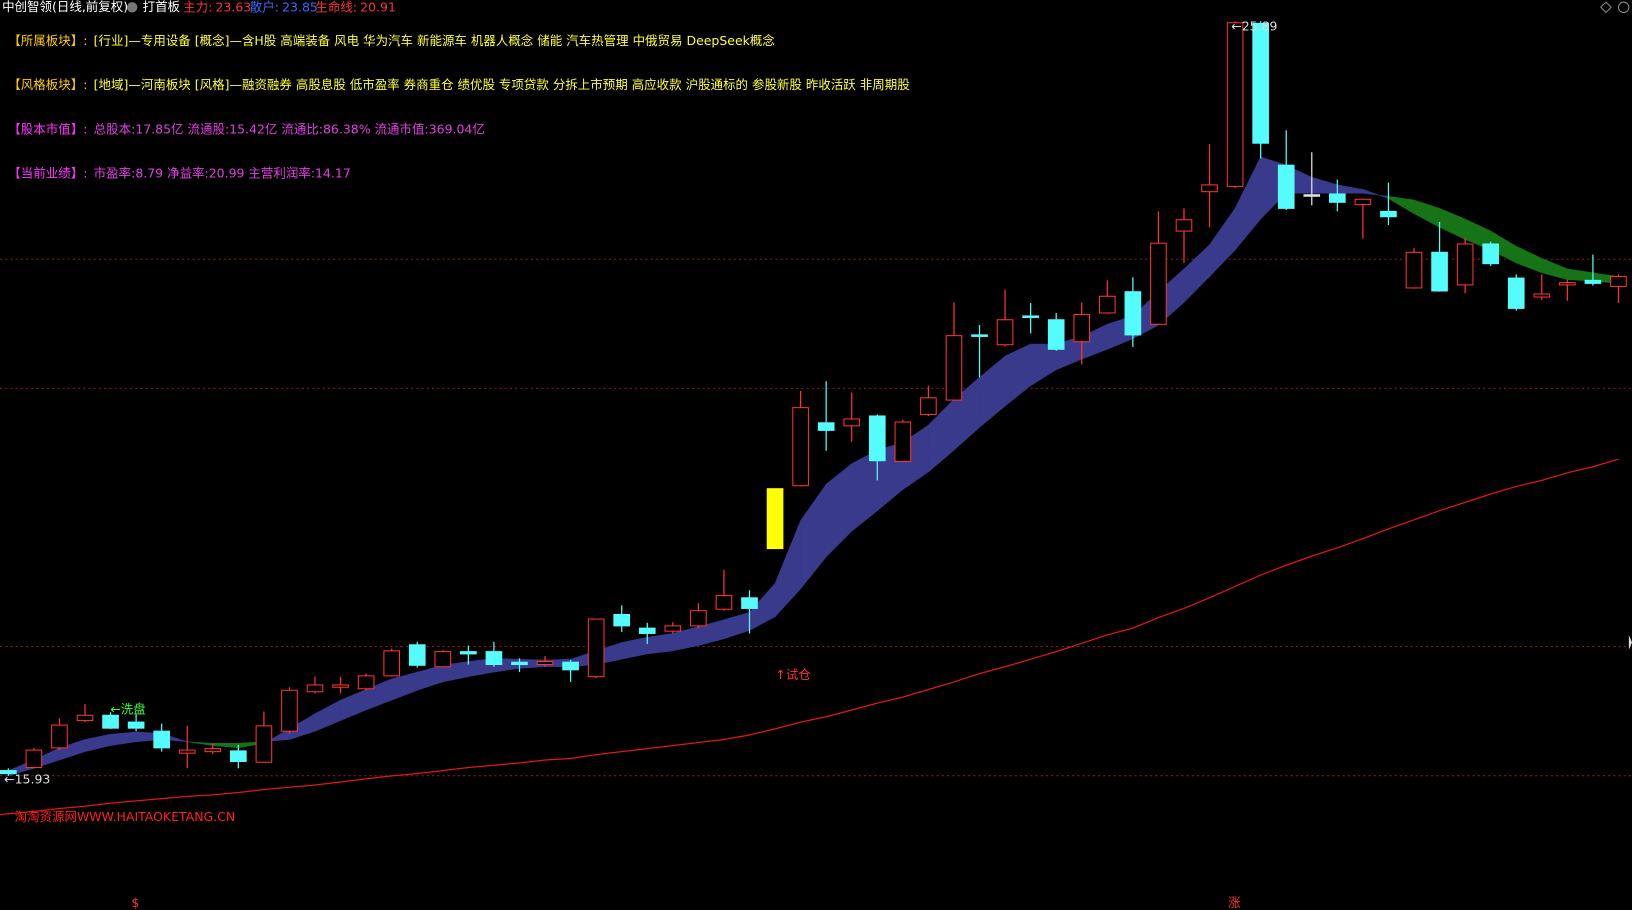  I want to click on indicator: 生命线: 20.91, so click(355, 7).